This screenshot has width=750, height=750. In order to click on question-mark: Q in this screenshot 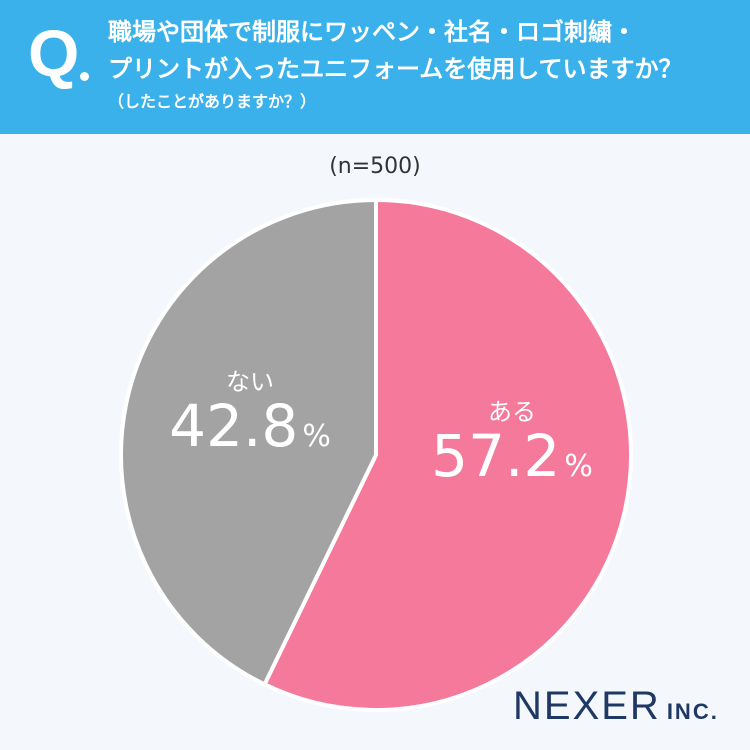, I will do `click(54, 53)`.